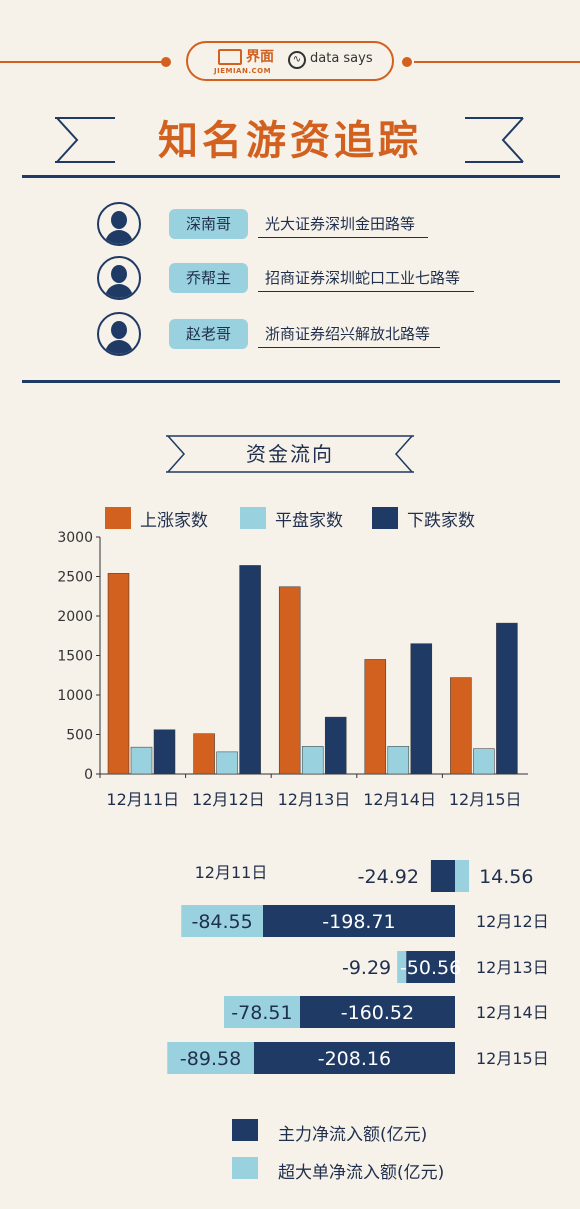 The height and width of the screenshot is (1209, 580). What do you see at coordinates (309, 521) in the screenshot?
I see `legend-label-flat: 平盘家数` at bounding box center [309, 521].